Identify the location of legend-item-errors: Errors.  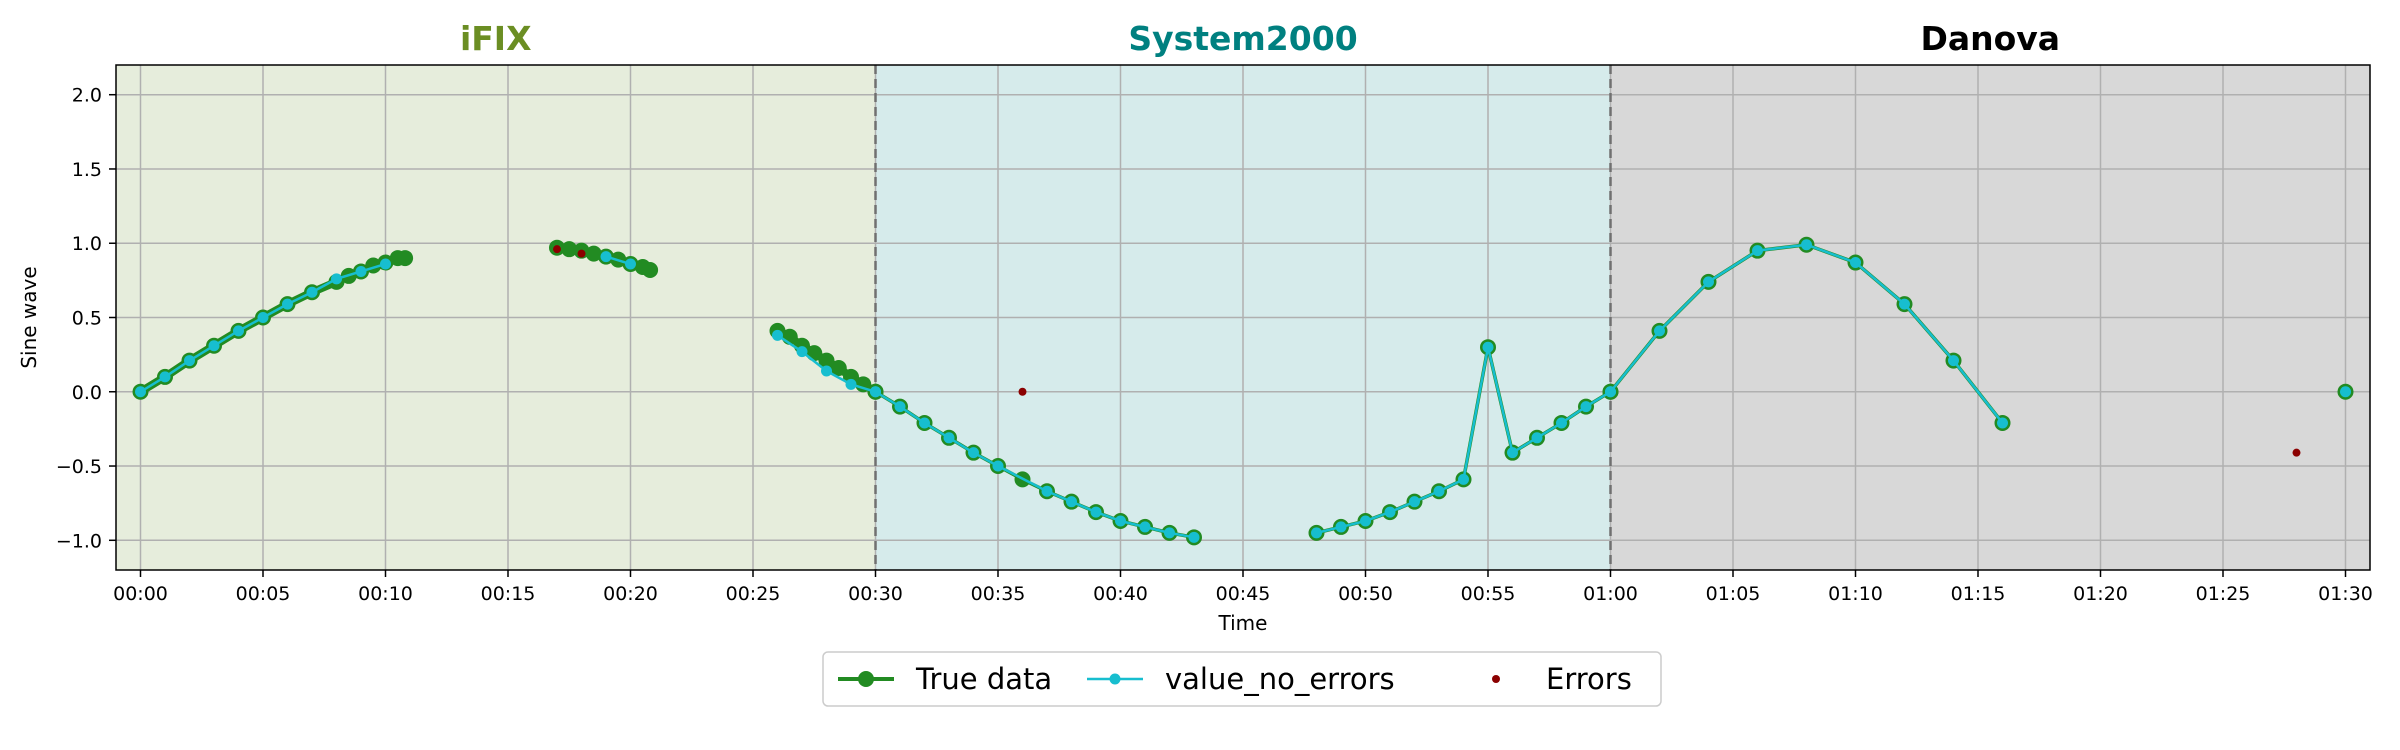
(1562, 679).